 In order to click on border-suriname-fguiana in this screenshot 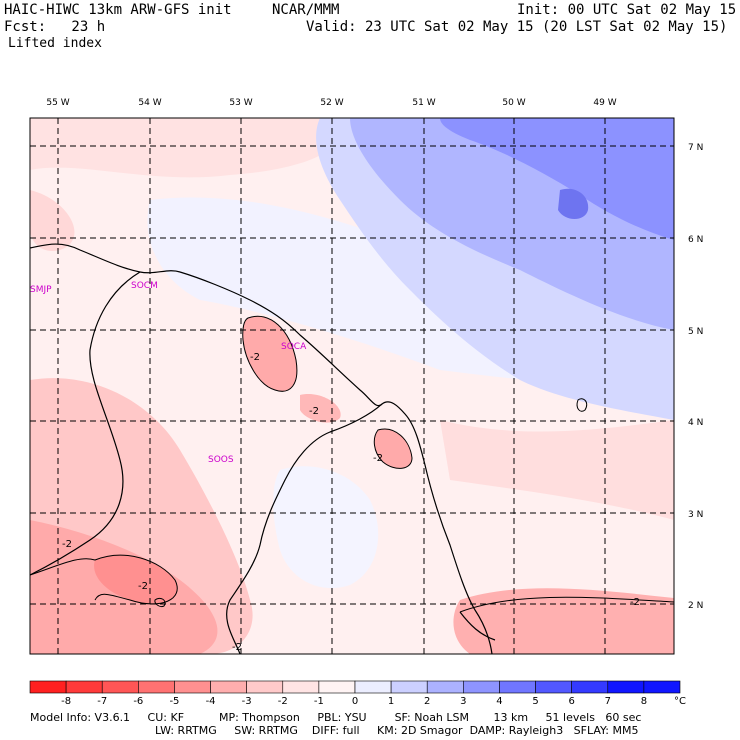, I will do `click(304, 529)`.